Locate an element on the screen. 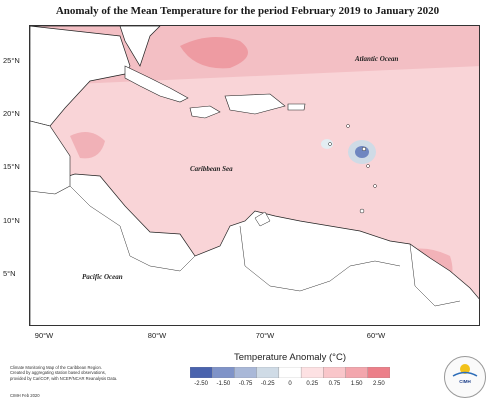 This screenshot has height=400, width=495. wave-icon is located at coordinates (465, 374).